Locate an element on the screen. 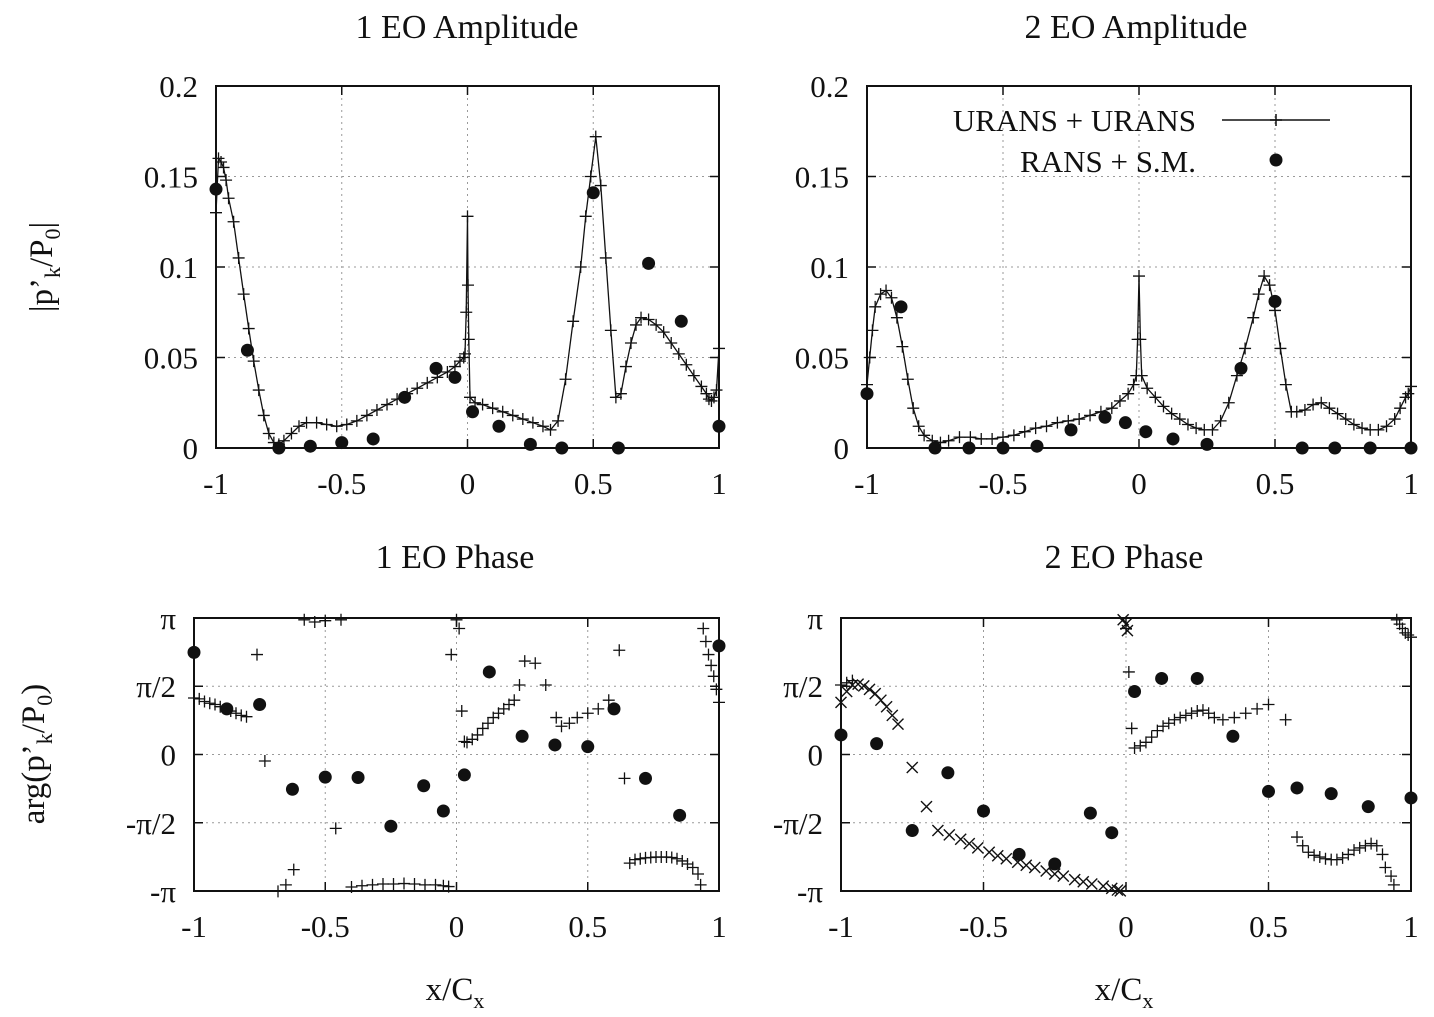 The image size is (1434, 1017). axes-frame is located at coordinates (467, 267).